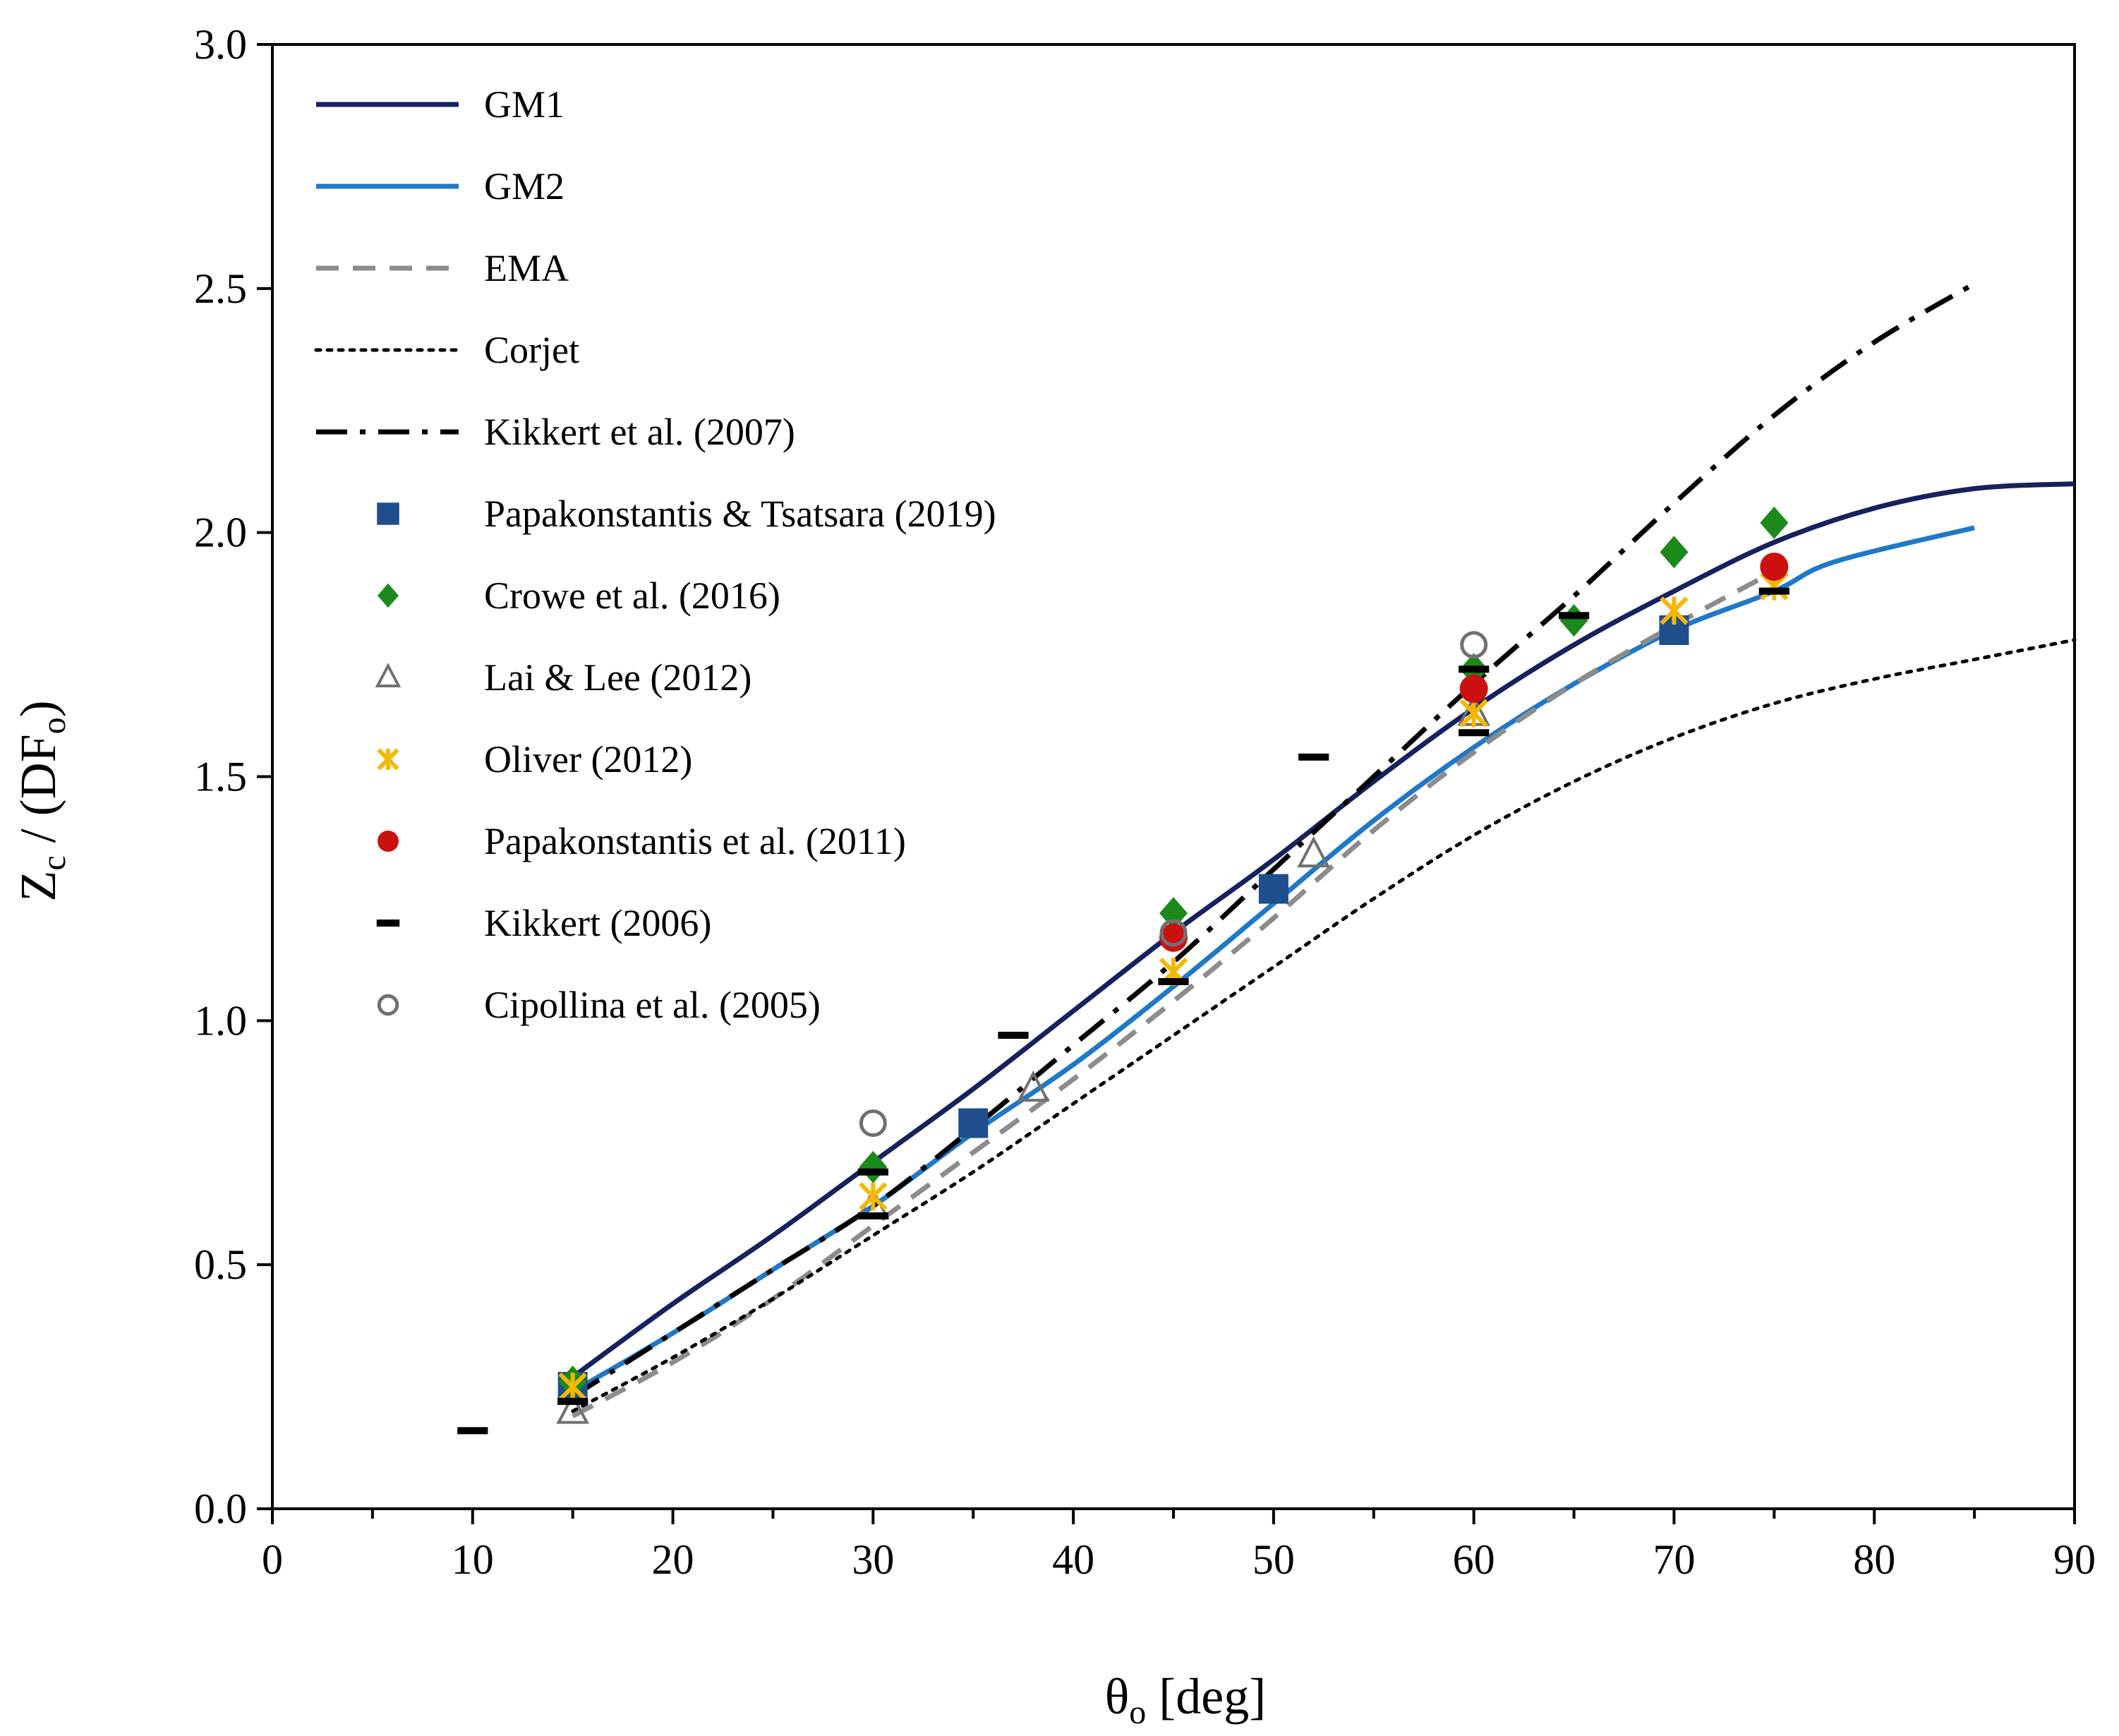 This screenshot has height=1736, width=2119. I want to click on legend-marker-oliver-2012, so click(388, 759).